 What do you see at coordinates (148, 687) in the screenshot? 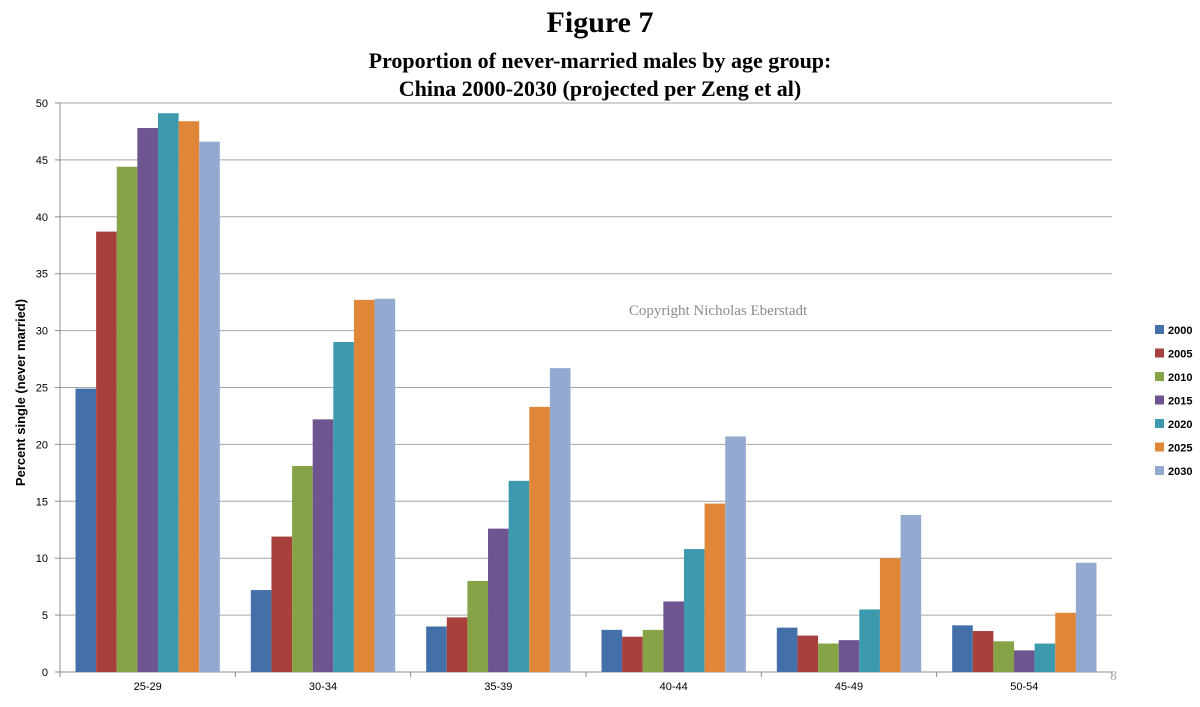
I see `x-tick-label: 25-29` at bounding box center [148, 687].